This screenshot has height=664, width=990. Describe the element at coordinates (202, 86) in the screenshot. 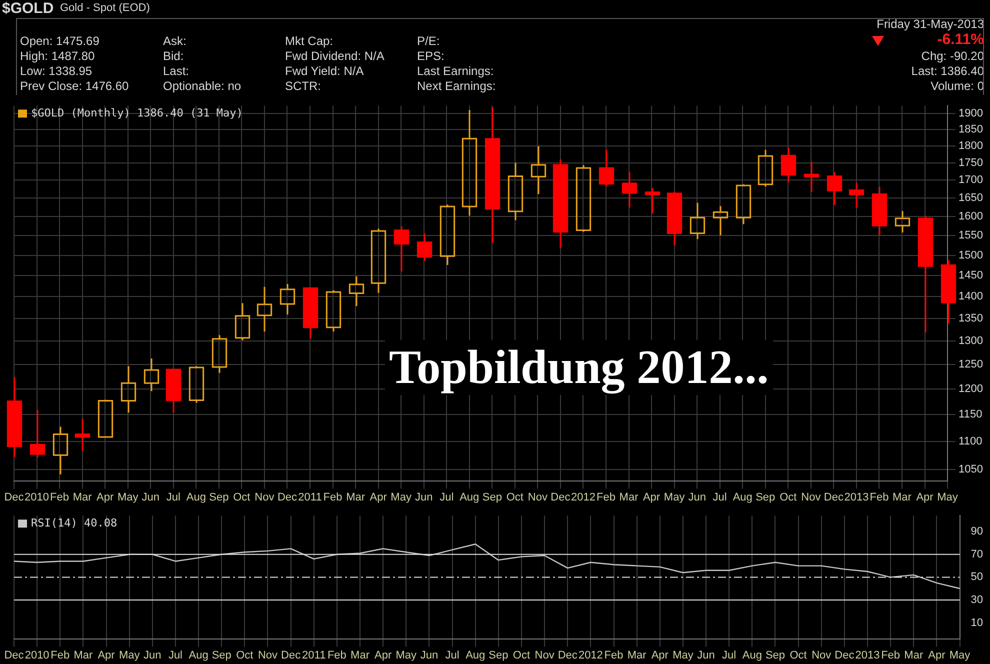

I see `text: Optionable: no` at that location.